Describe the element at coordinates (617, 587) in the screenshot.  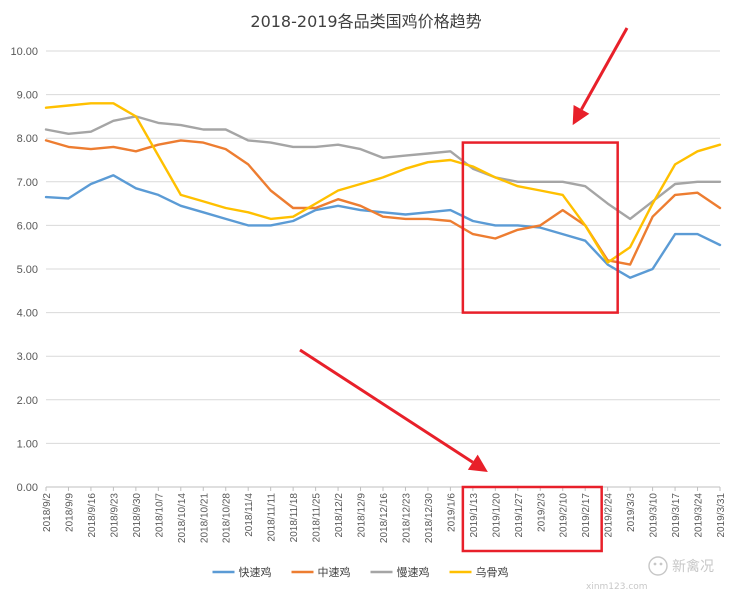
I see `watermark-url: xinm123.com` at that location.